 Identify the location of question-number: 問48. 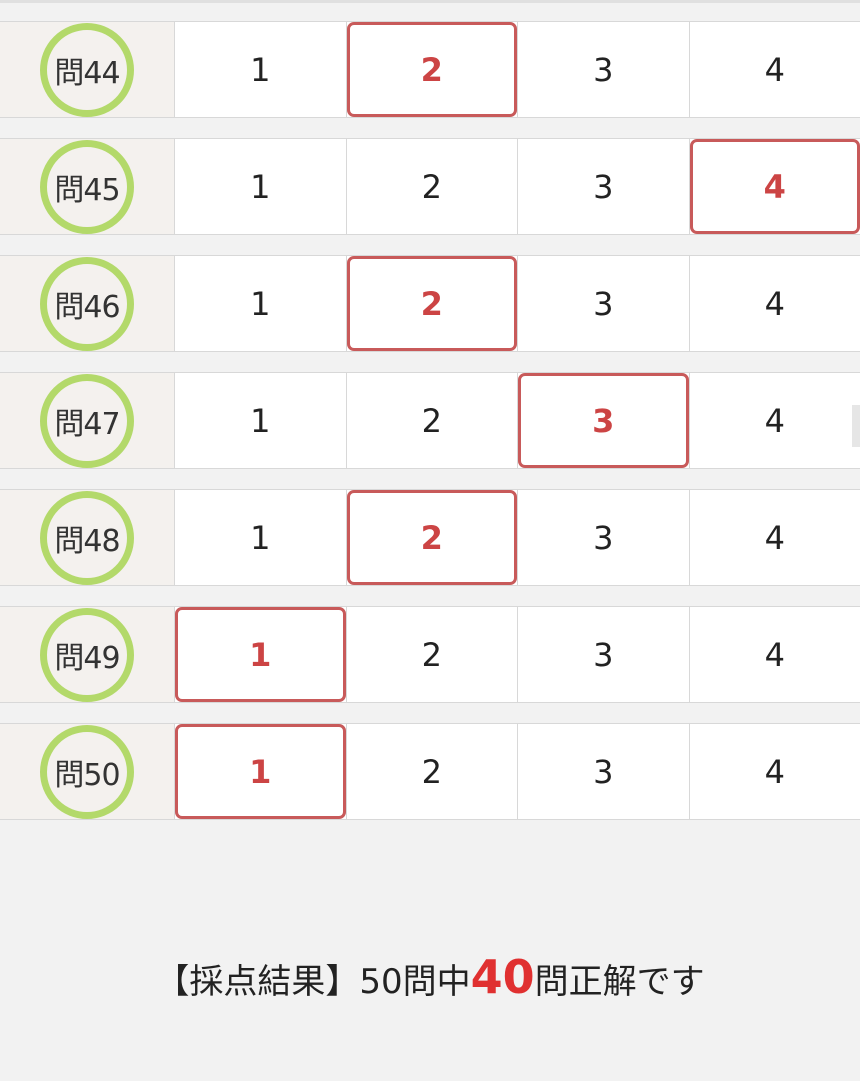
(87, 541).